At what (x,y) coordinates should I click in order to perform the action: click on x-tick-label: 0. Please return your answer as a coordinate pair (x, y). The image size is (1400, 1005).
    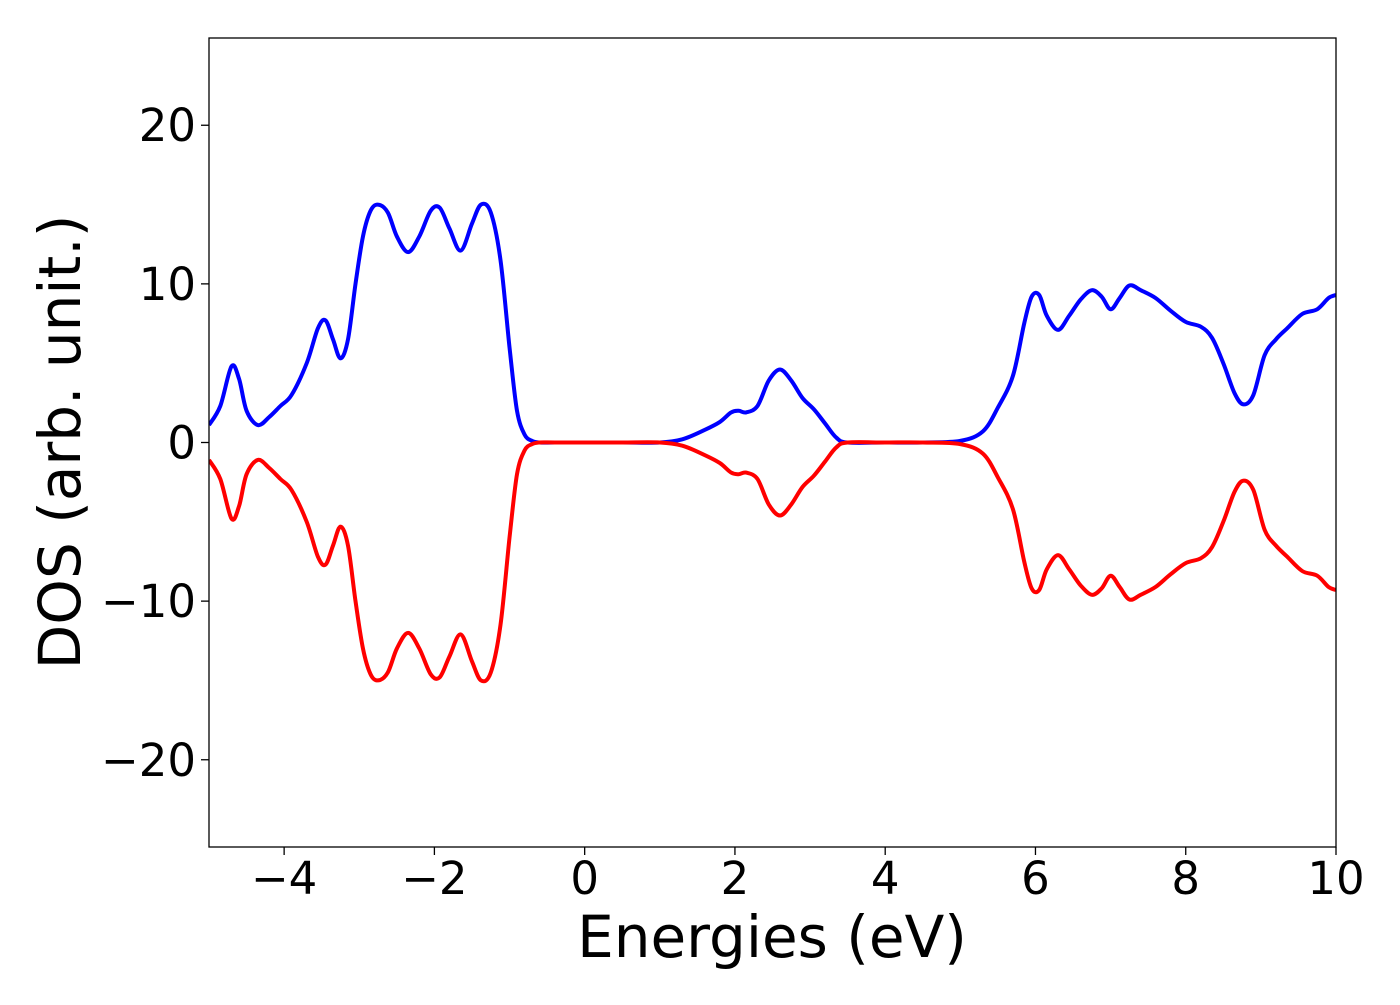
    Looking at the image, I should click on (584, 878).